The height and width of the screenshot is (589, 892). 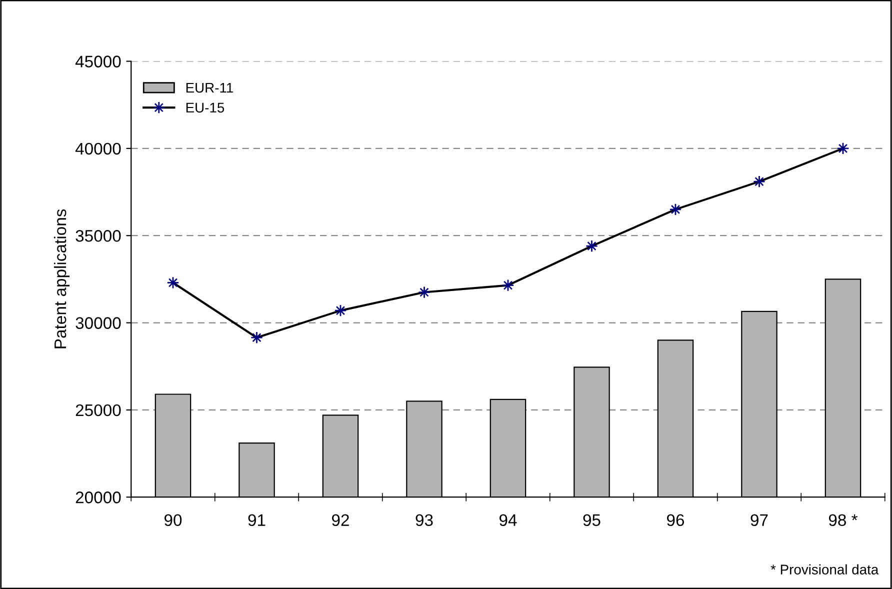 What do you see at coordinates (98, 148) in the screenshot?
I see `y-tick-label: 40000` at bounding box center [98, 148].